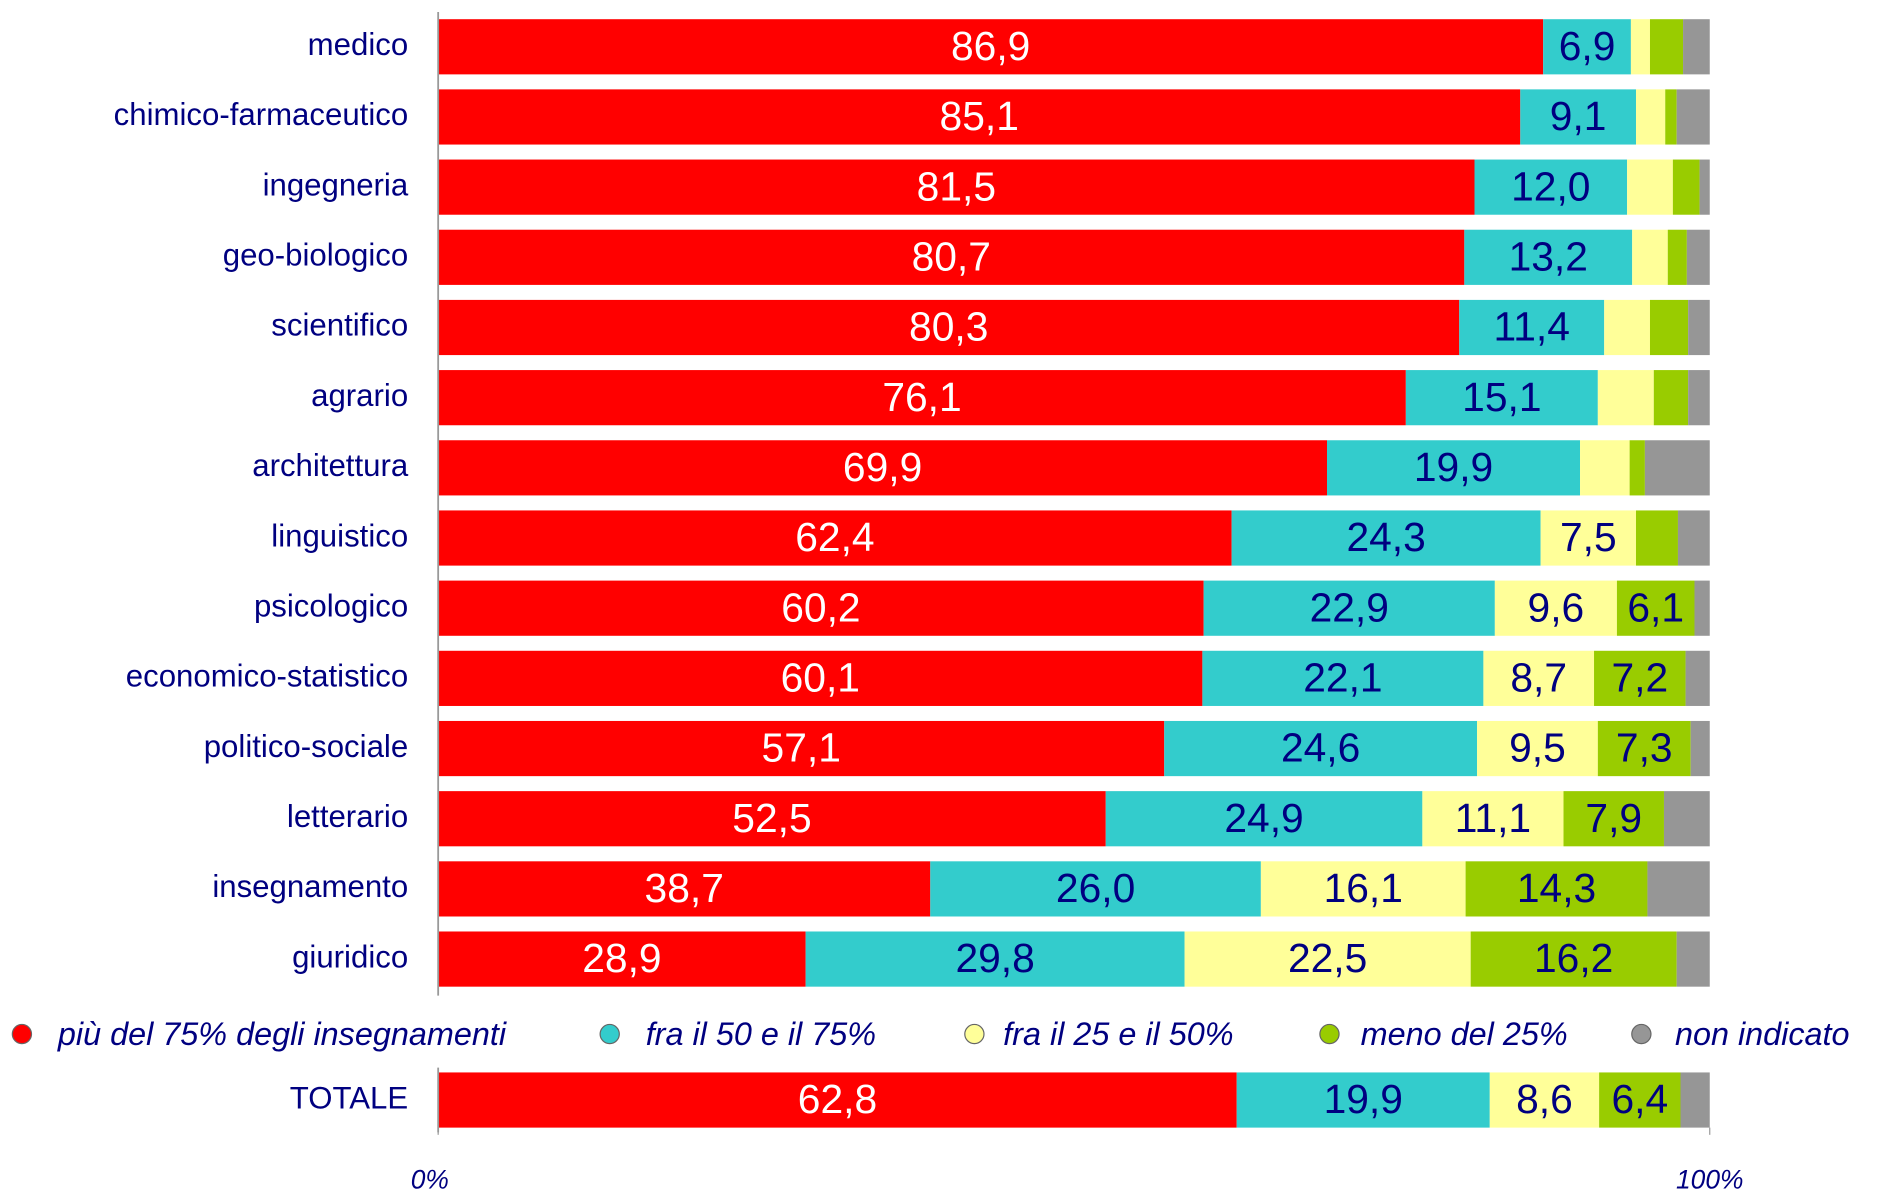 This screenshot has width=1884, height=1196. What do you see at coordinates (1550, 186) in the screenshot?
I see `data-label: 12,0` at bounding box center [1550, 186].